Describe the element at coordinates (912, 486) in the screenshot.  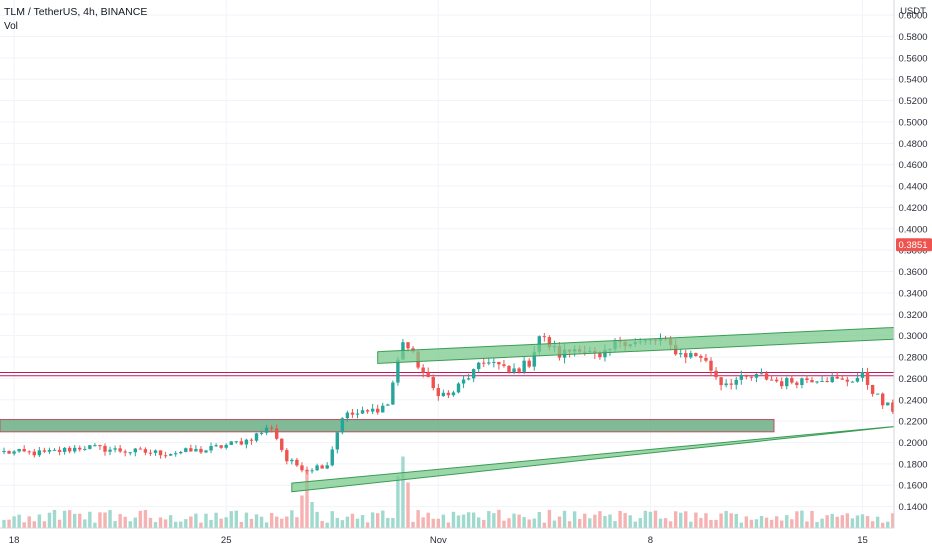
I see `y-tick-label-22: 0.1600` at that location.